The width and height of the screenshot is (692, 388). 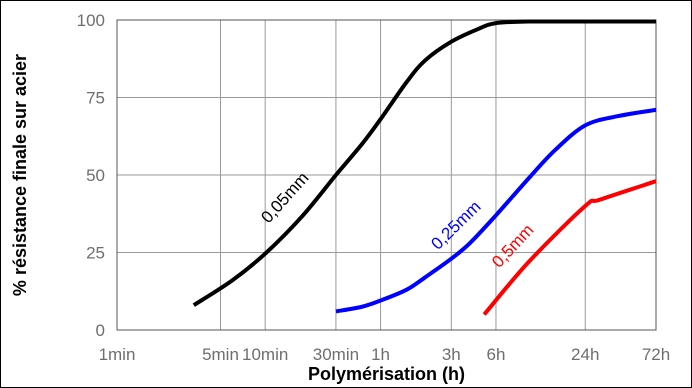 What do you see at coordinates (656, 354) in the screenshot?
I see `x-tick-label: 72h` at bounding box center [656, 354].